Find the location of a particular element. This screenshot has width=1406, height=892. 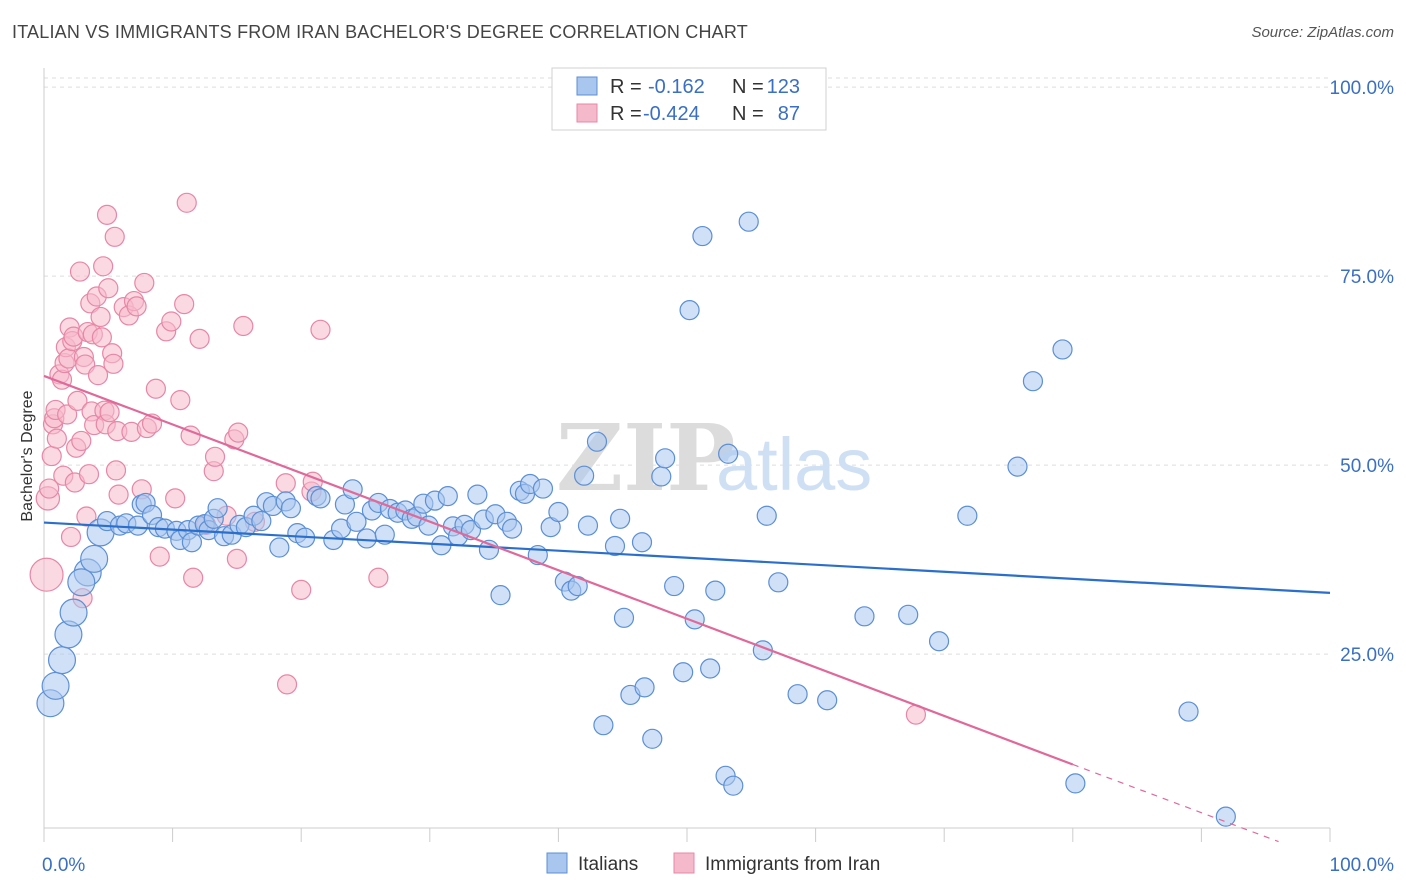

iran-r-value: -0.424 is located at coordinates (671, 114).